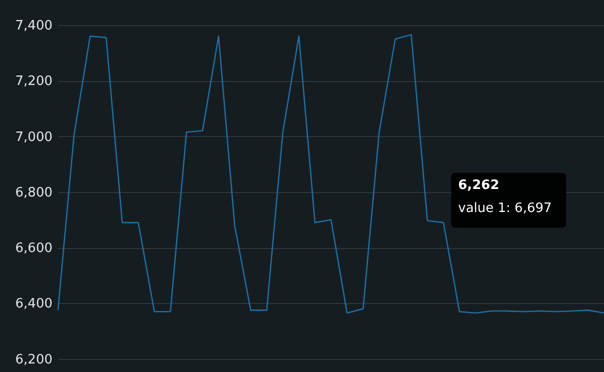 This screenshot has width=604, height=372. What do you see at coordinates (33, 360) in the screenshot?
I see `y-tick-label: 6,200` at bounding box center [33, 360].